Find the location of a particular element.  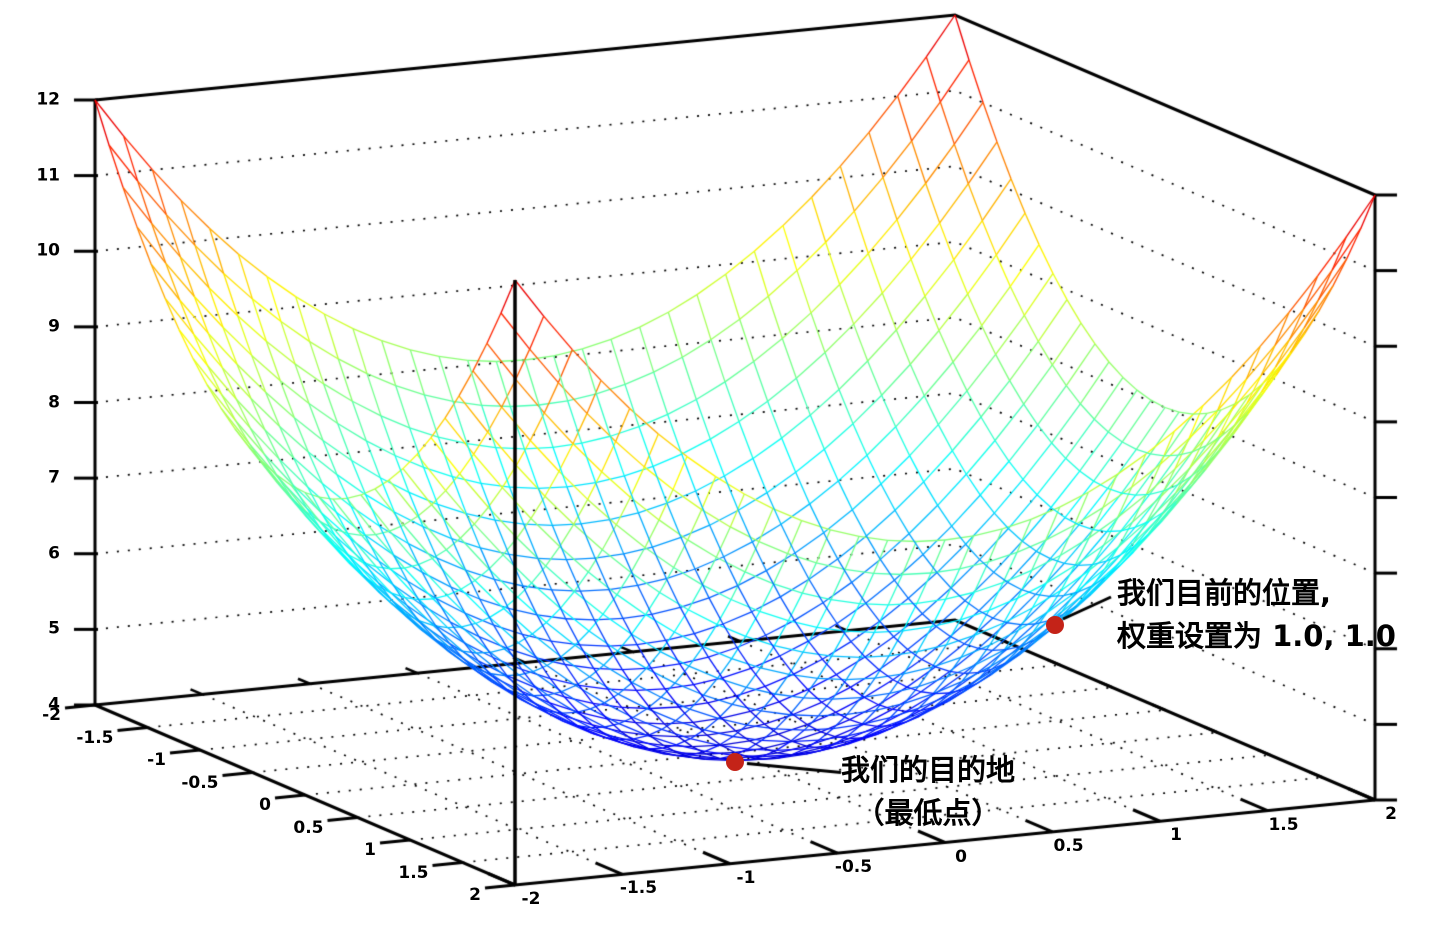

annotation-destination-line1: 我们的目的地 is located at coordinates (928, 770).